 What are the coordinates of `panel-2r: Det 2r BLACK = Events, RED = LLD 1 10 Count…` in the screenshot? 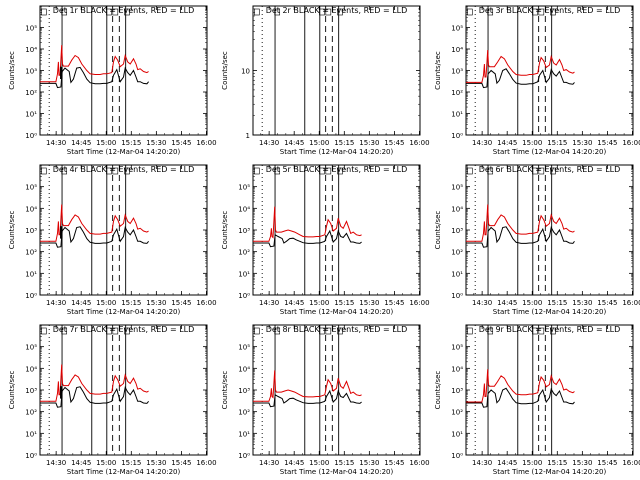 It's located at (325, 80).